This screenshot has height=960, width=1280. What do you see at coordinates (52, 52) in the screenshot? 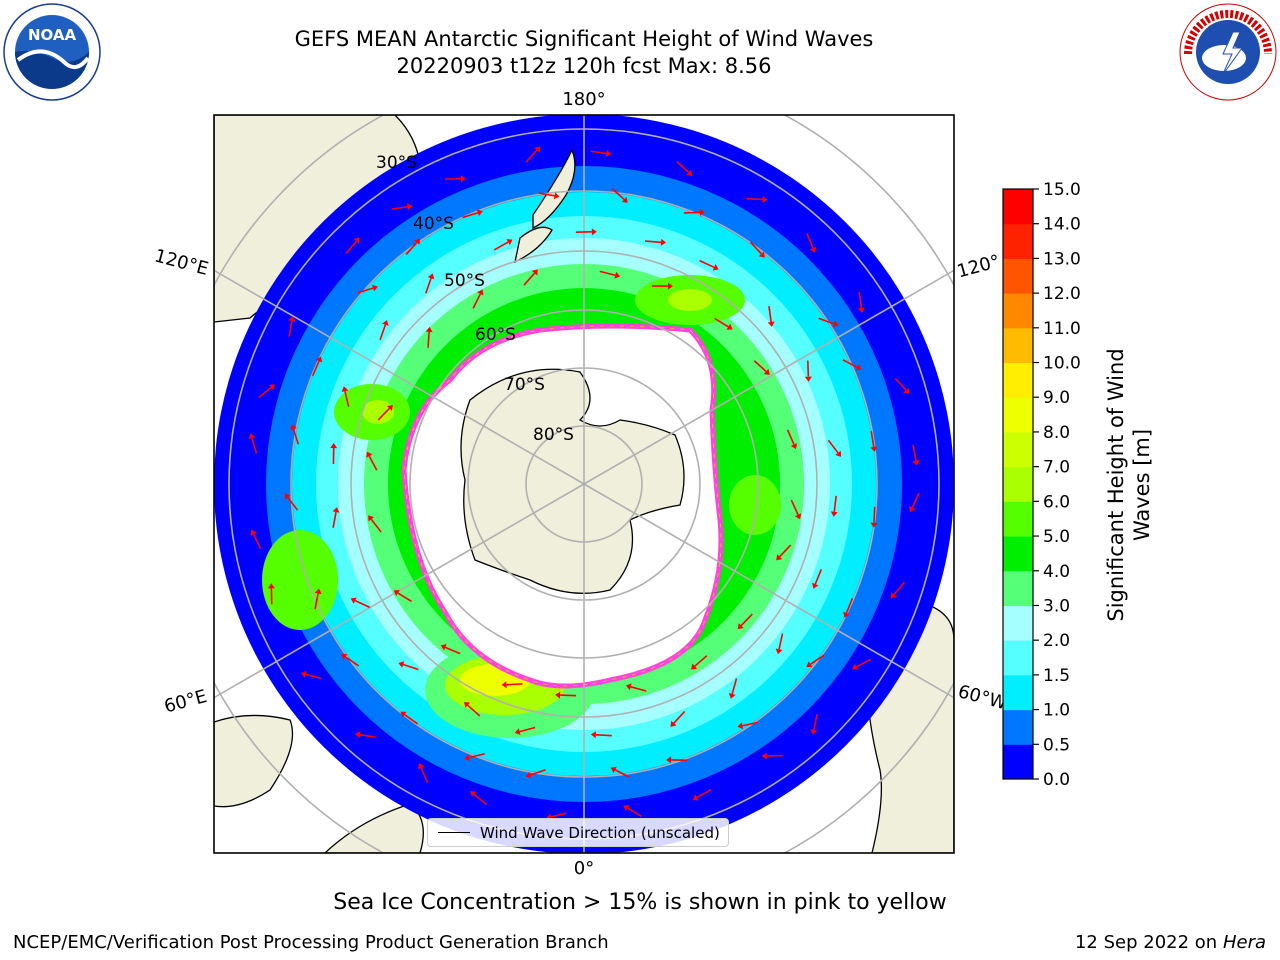
I see `noaa-logo: NOAA` at bounding box center [52, 52].